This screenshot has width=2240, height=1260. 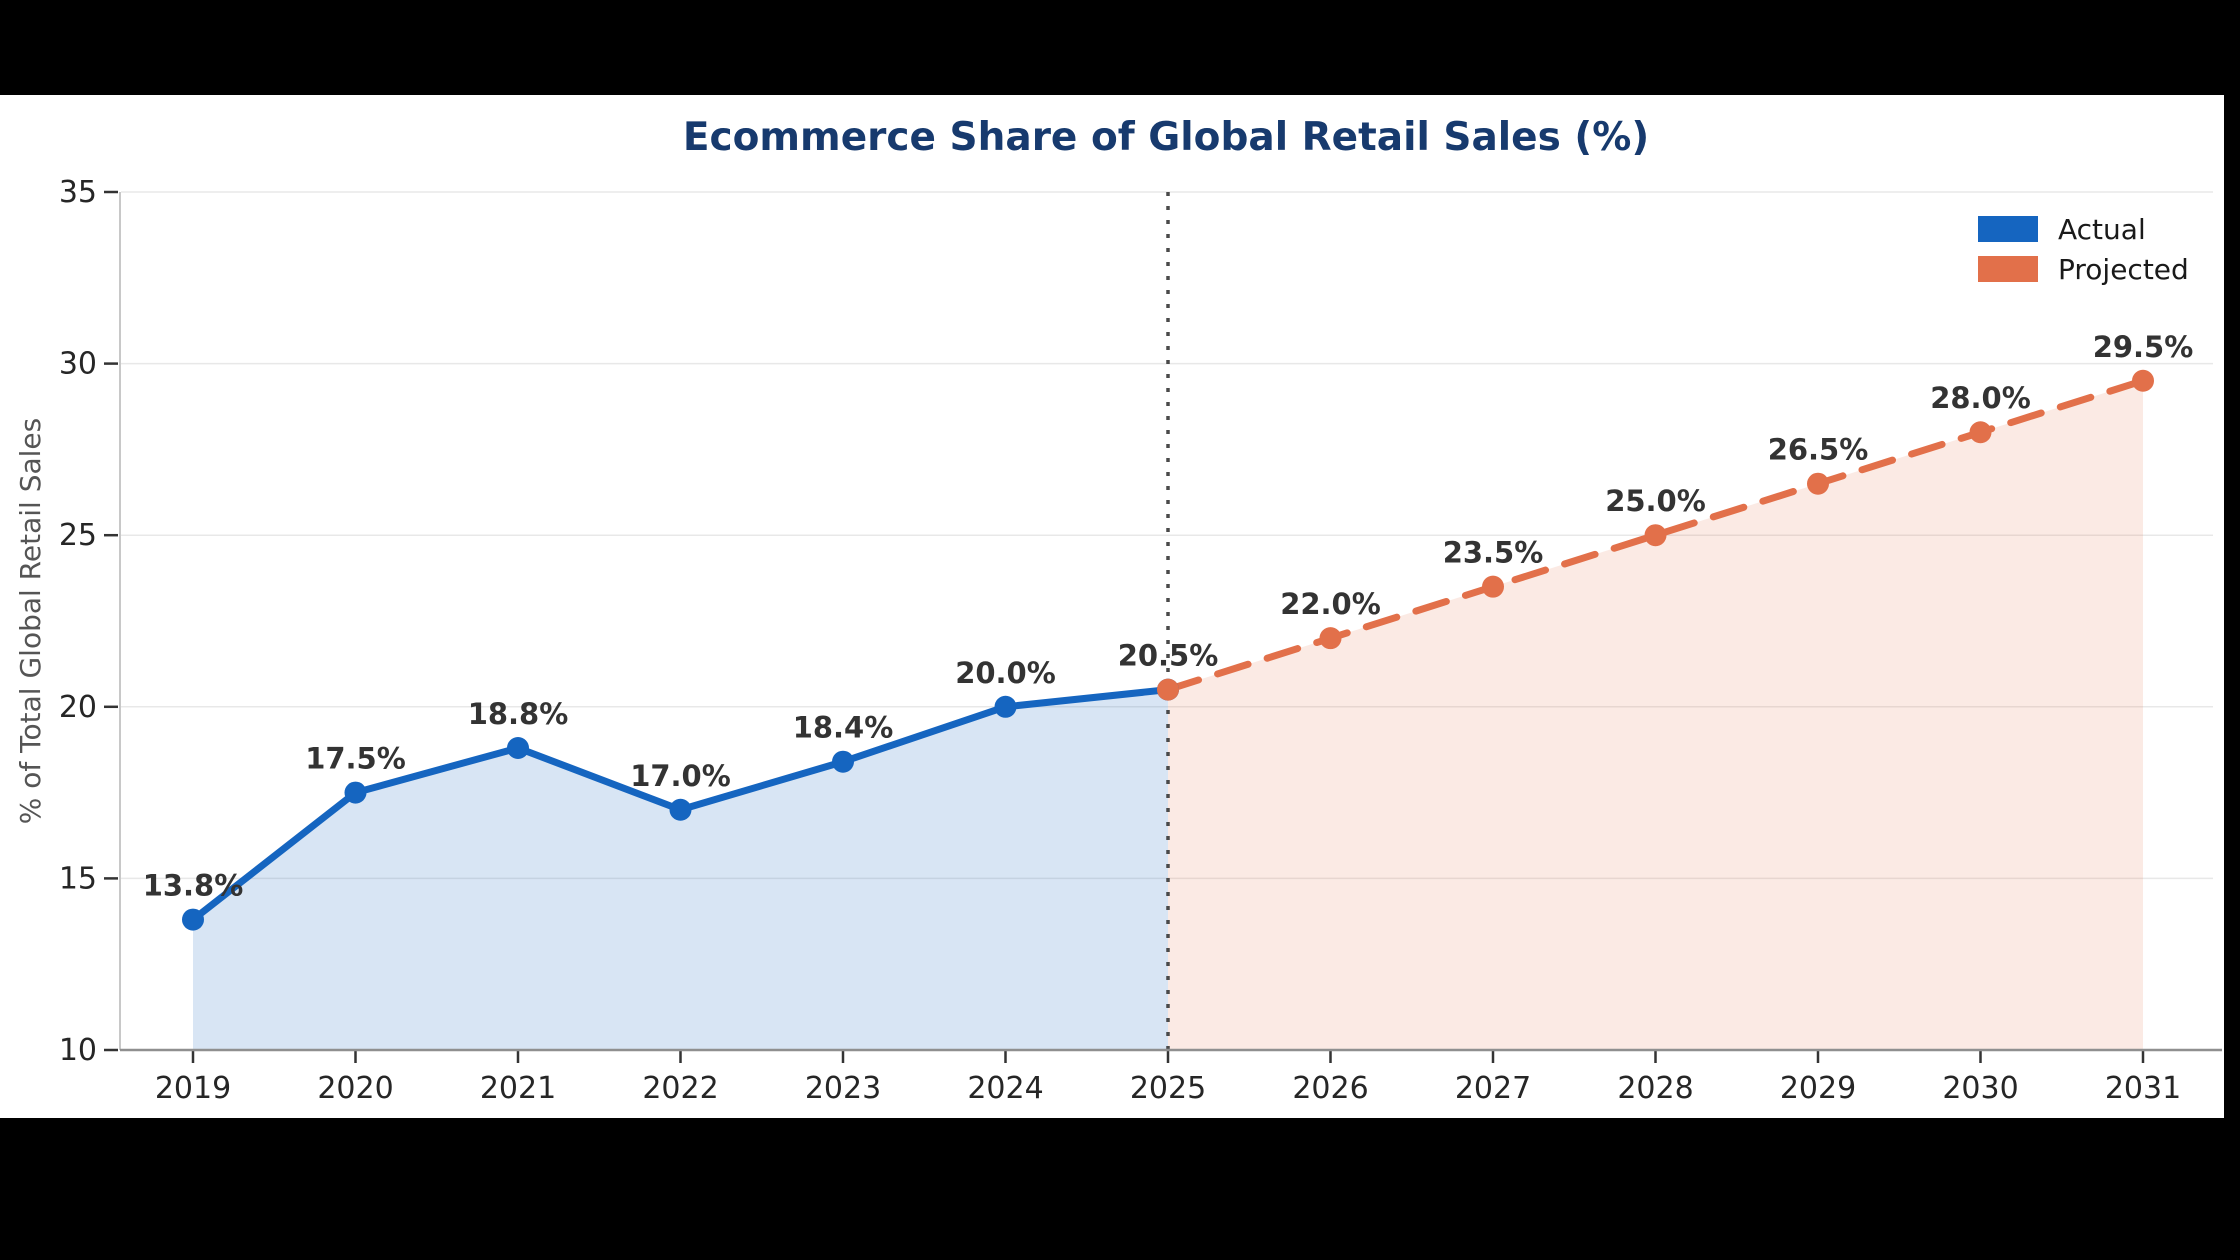 What do you see at coordinates (518, 714) in the screenshot?
I see `actual-data-point-label: 18.8%` at bounding box center [518, 714].